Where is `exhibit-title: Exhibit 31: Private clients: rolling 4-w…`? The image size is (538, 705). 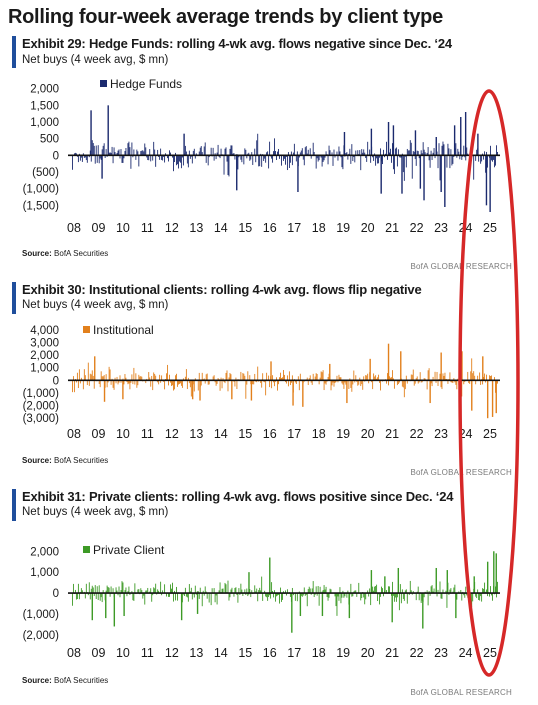
exhibit-title: Exhibit 31: Private clients: rolling 4-w… is located at coordinates (238, 496).